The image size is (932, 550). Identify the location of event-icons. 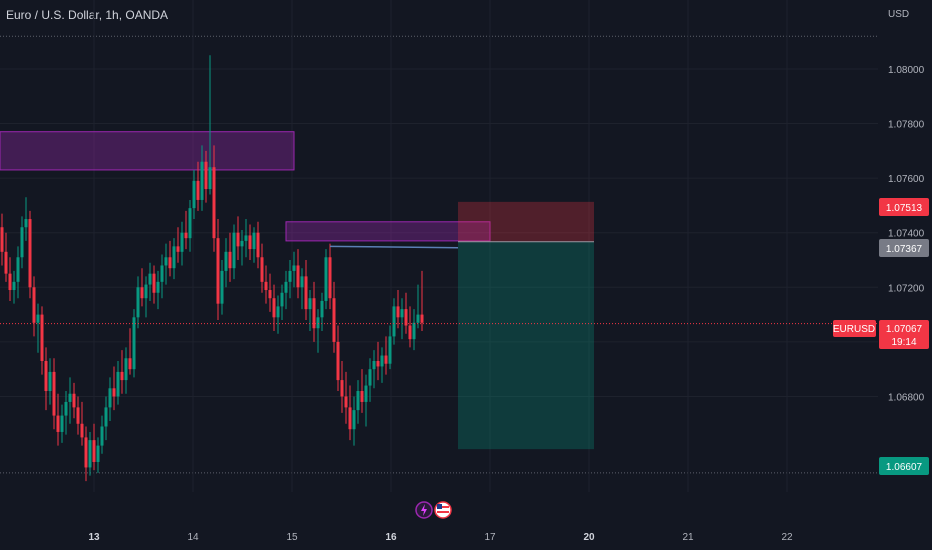
(433, 510).